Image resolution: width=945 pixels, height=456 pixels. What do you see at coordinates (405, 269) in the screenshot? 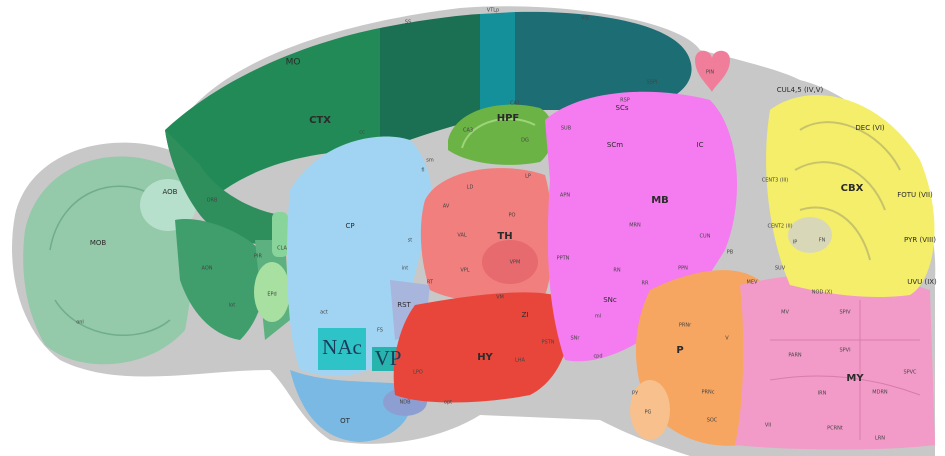
I see `fiber-label: int` at bounding box center [405, 269].